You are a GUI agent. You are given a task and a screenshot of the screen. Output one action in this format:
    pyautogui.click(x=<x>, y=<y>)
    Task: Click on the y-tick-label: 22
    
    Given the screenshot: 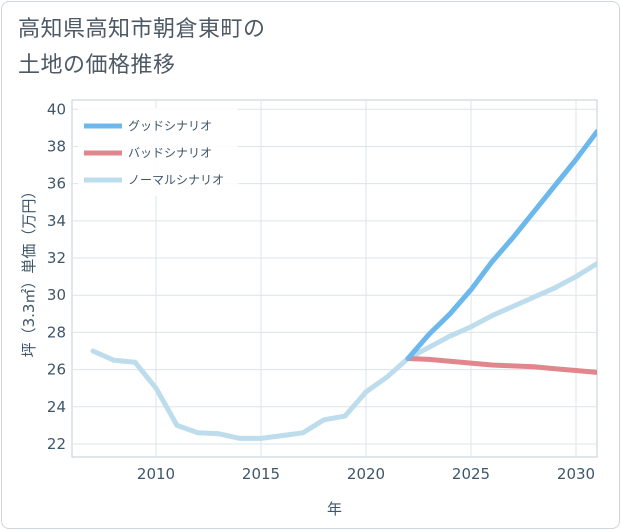 What is the action you would take?
    pyautogui.click(x=56, y=444)
    